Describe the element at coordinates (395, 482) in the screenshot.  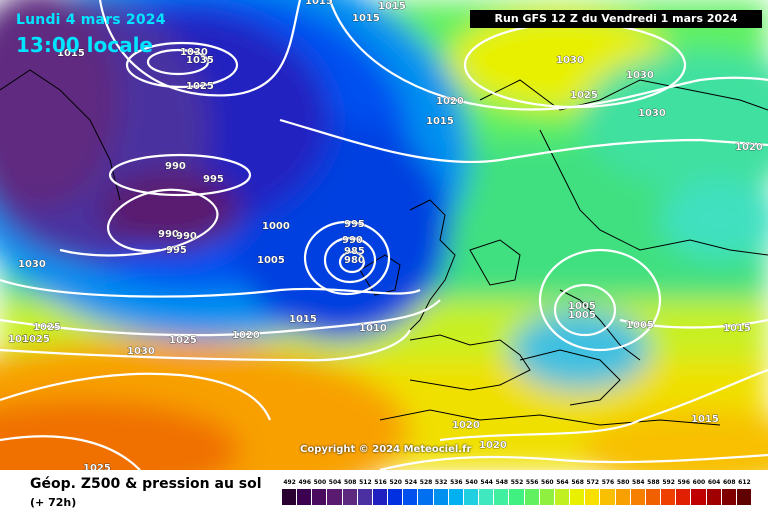
I see `legend-value: 520` at that location.